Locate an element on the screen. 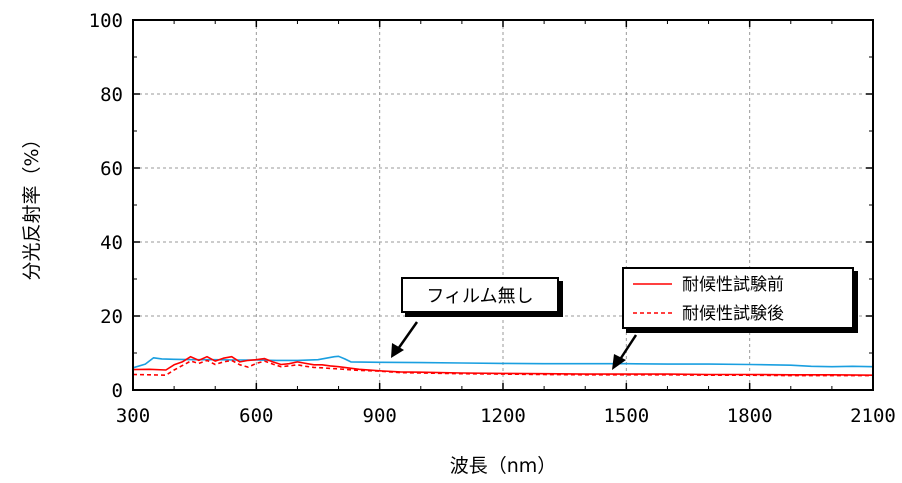 The width and height of the screenshot is (902, 483). y-tick-label: 0 is located at coordinates (117, 391).